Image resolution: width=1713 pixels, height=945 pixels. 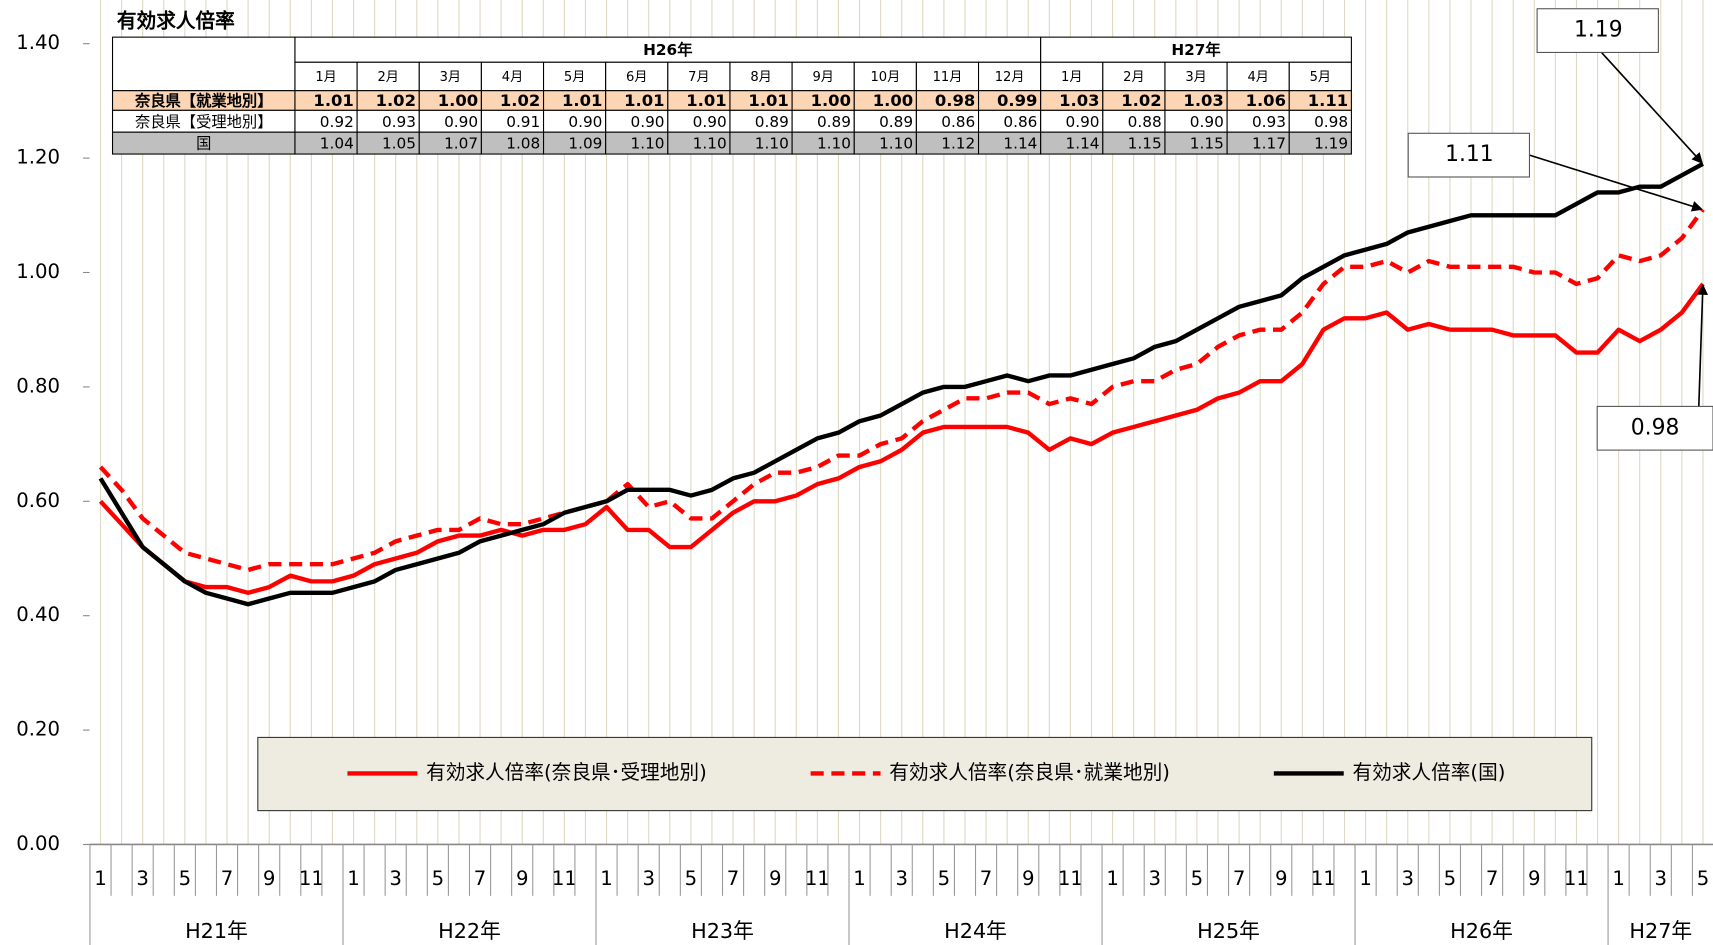 I want to click on legend-label: 有効求人倍率(奈良県･就業地別), so click(x=1029, y=772).